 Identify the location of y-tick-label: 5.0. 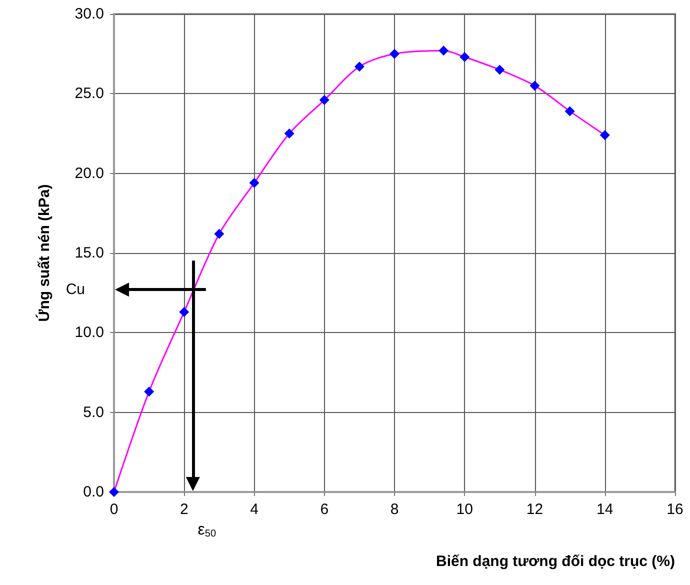
(93, 412).